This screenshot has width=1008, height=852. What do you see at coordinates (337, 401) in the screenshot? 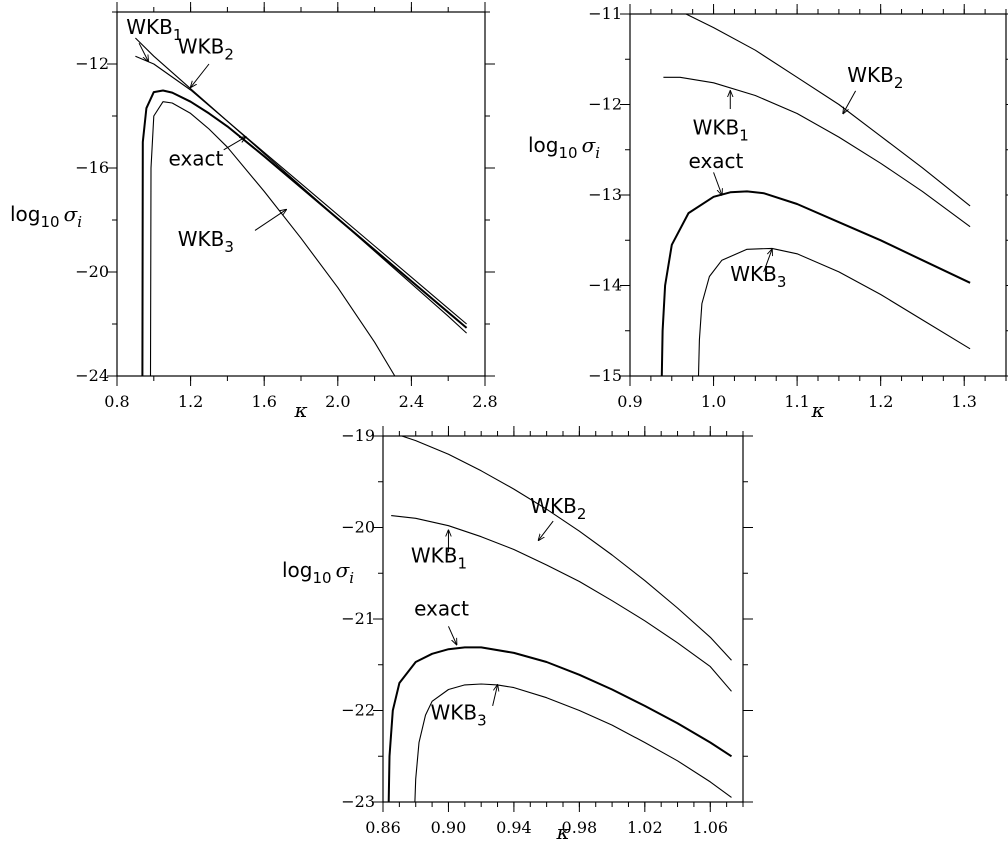
I see `x-tick-label: 2.0` at bounding box center [337, 401].